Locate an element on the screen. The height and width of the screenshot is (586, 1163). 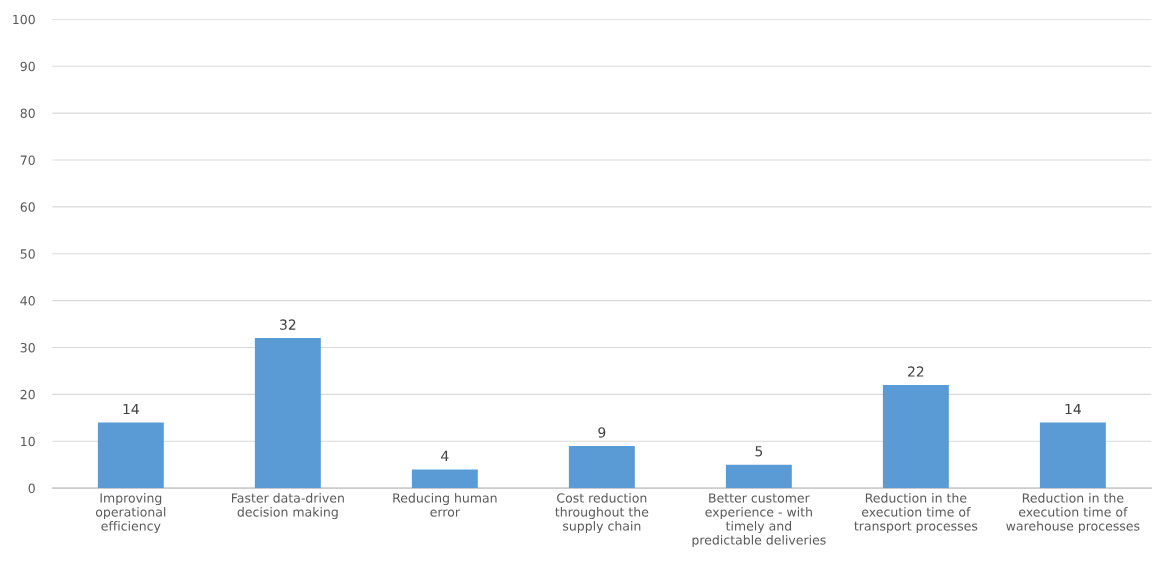
data-label: 22 is located at coordinates (916, 371).